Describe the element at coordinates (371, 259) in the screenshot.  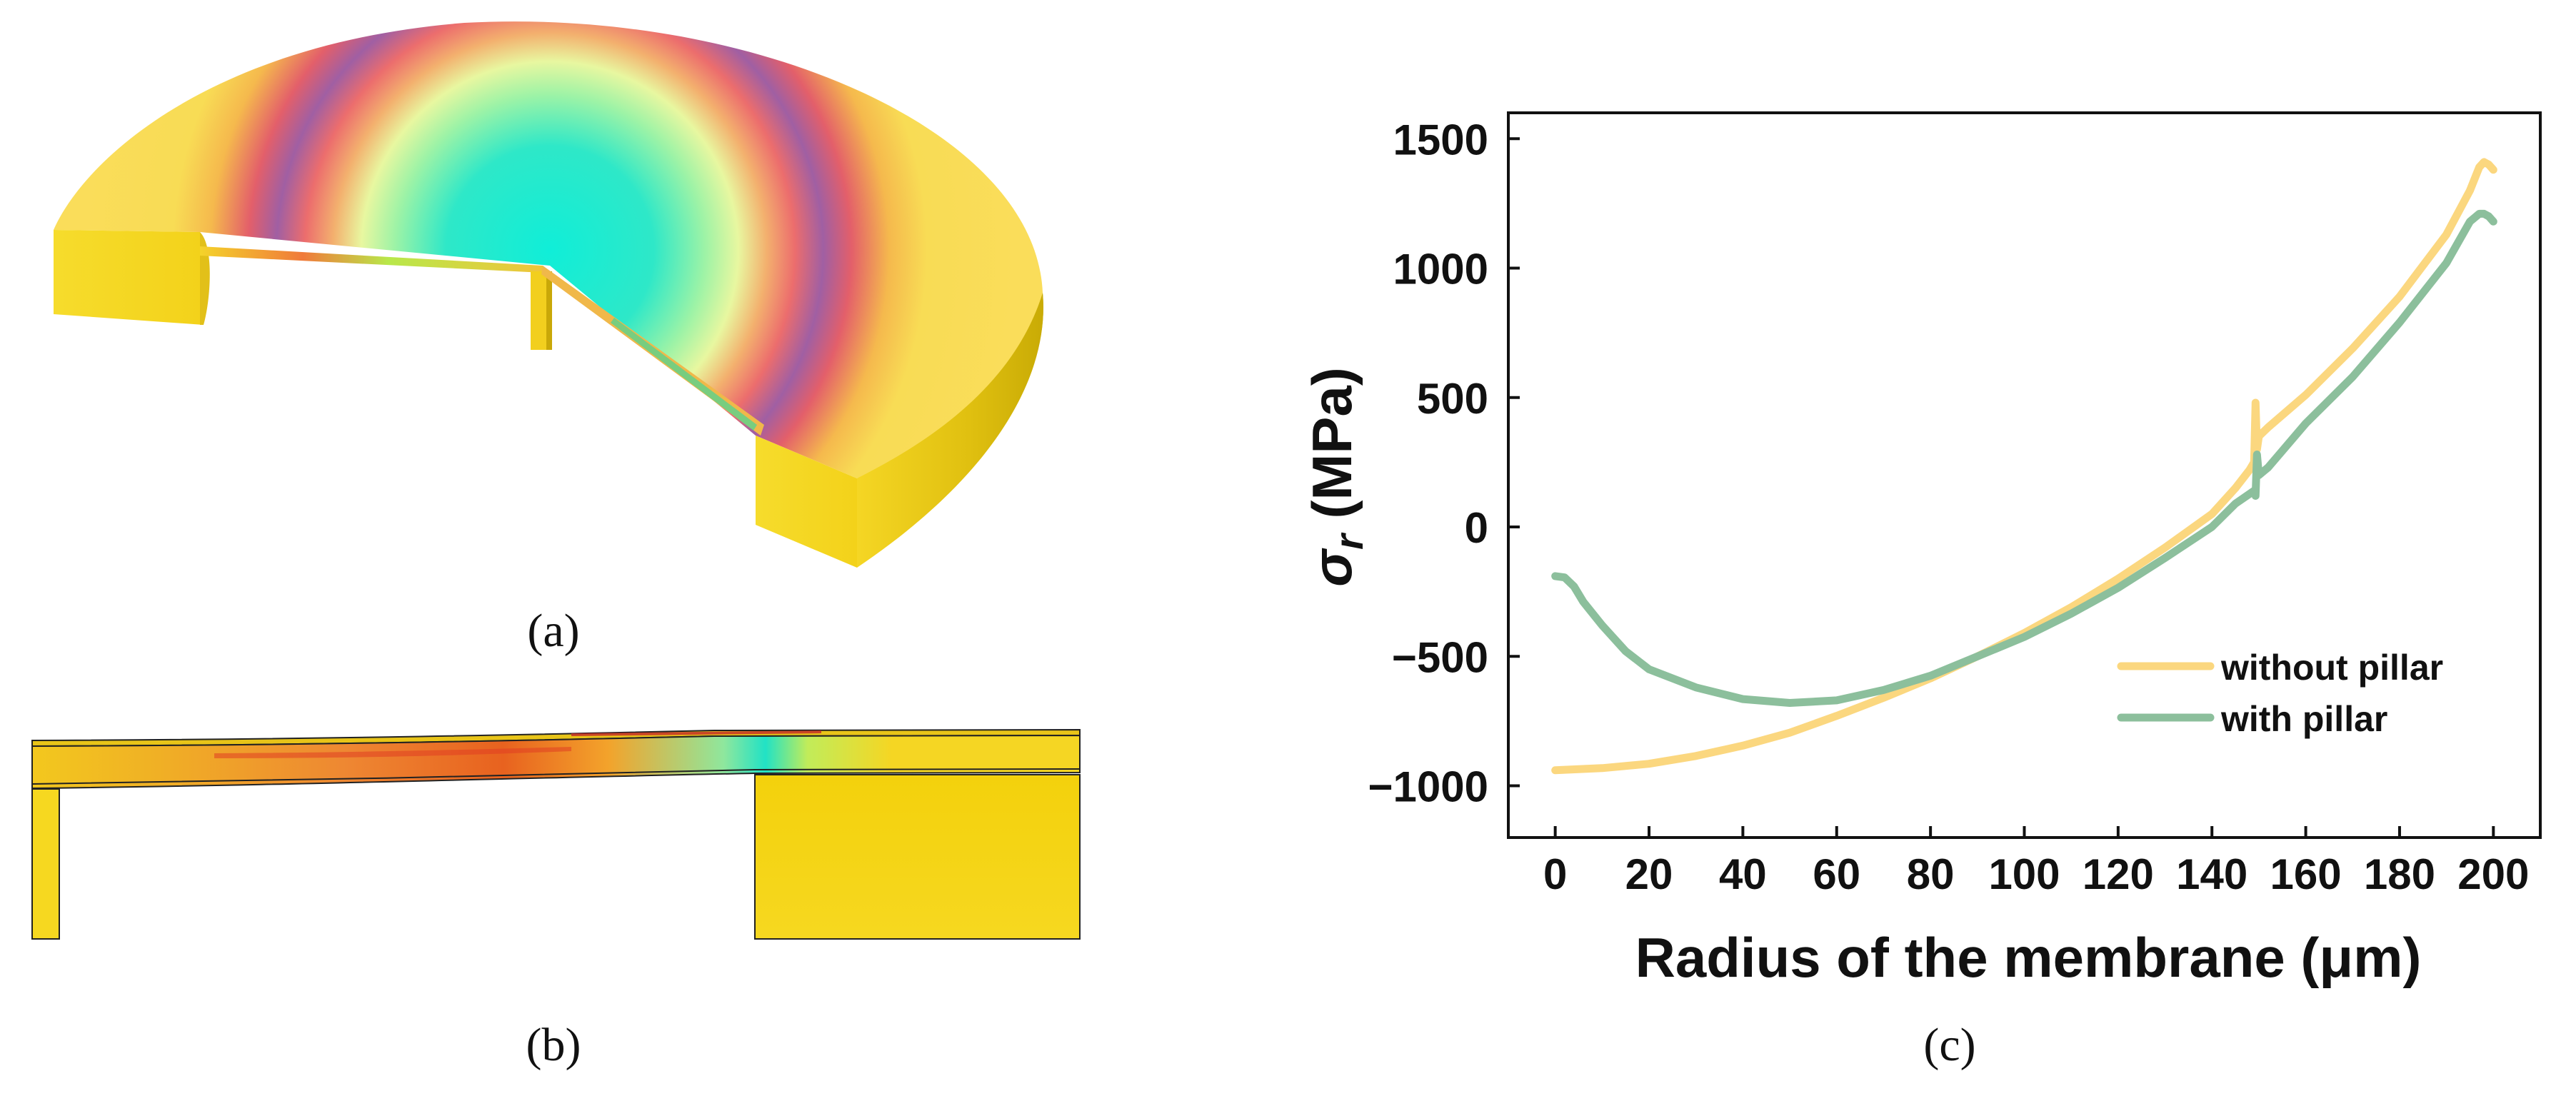
I see `membrane-section-left` at that location.